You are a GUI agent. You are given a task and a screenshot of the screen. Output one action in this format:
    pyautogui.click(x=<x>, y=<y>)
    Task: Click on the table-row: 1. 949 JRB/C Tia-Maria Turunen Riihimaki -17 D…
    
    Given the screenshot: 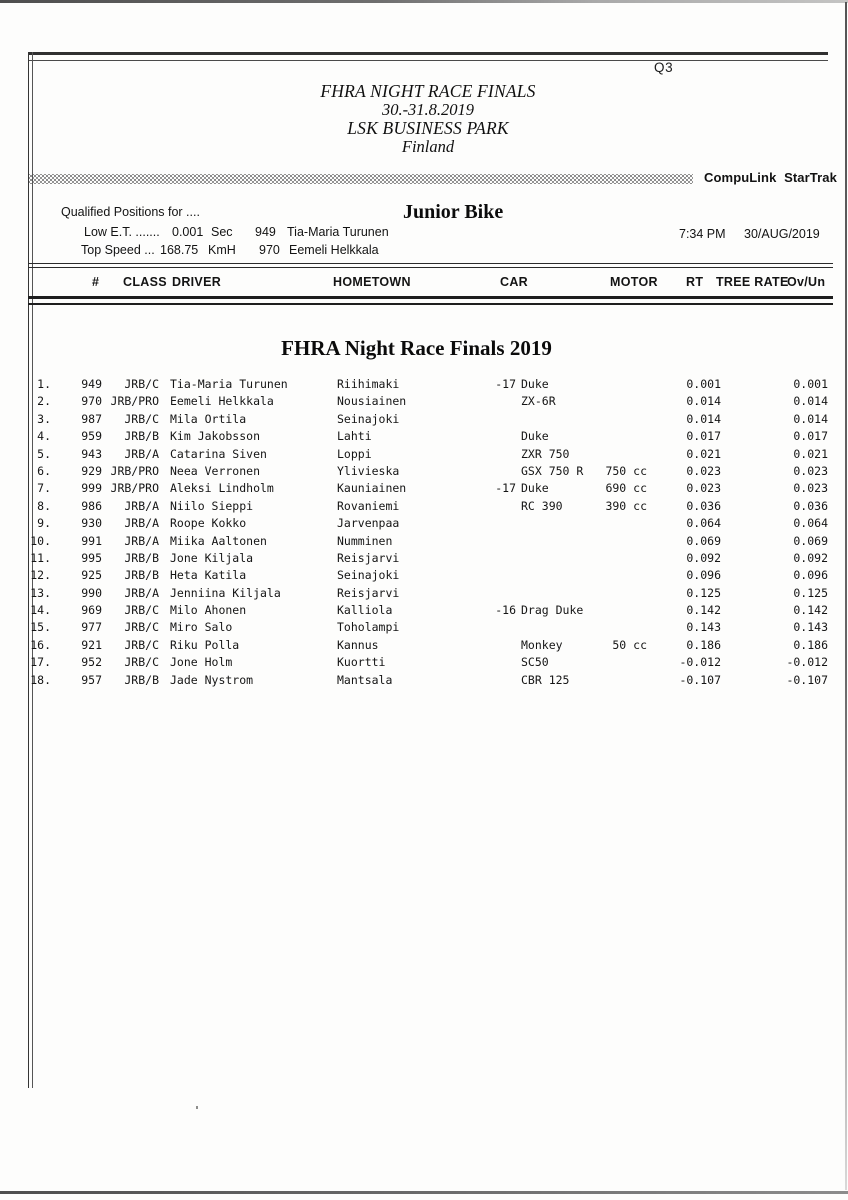 What is the action you would take?
    pyautogui.click(x=424, y=385)
    